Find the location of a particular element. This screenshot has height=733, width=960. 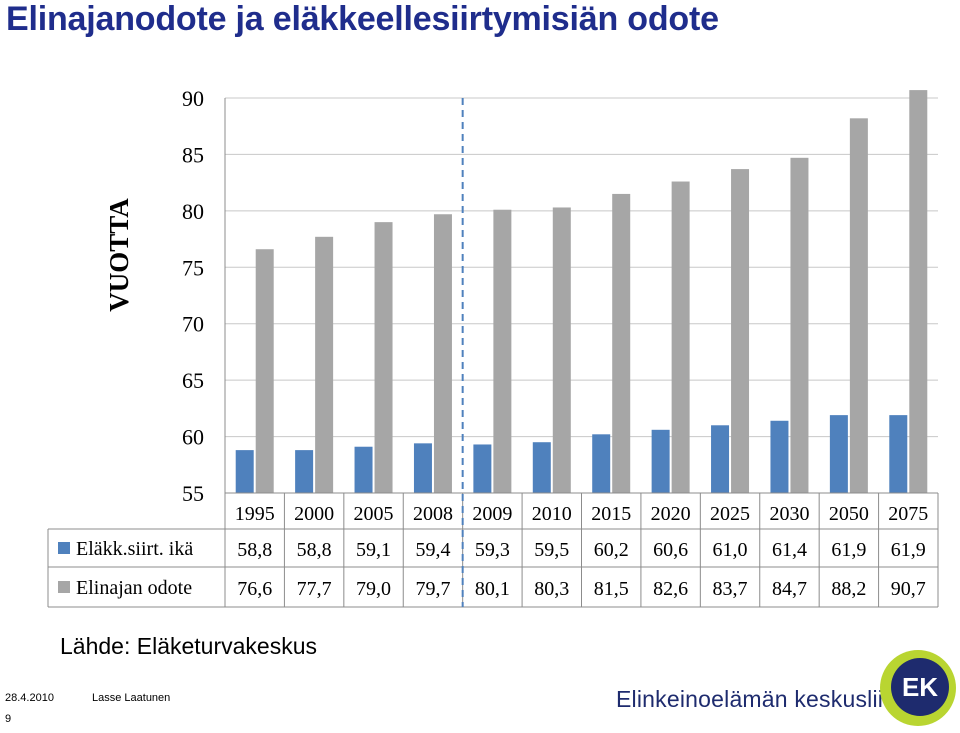

category-label: 2008 is located at coordinates (433, 514).